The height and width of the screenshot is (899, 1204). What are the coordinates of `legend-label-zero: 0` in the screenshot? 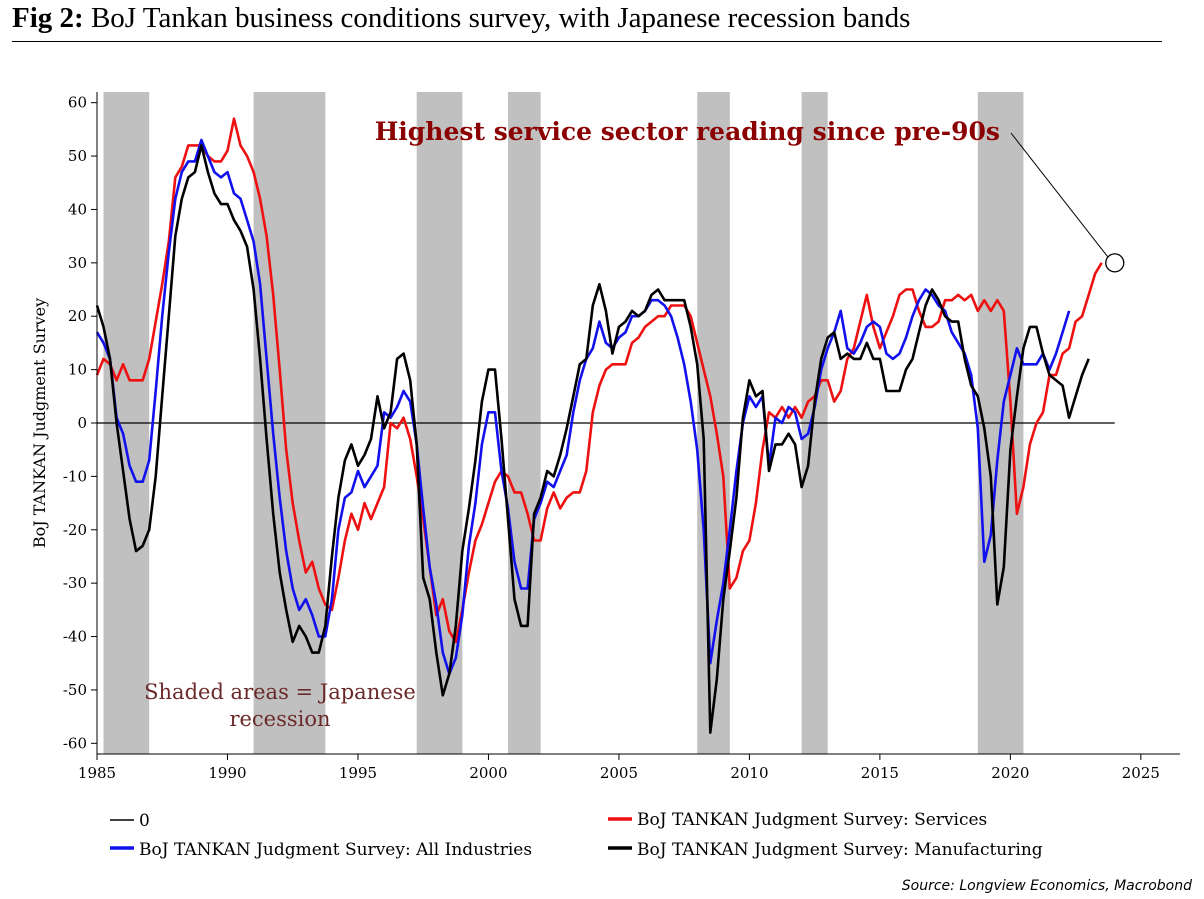 It's located at (144, 821).